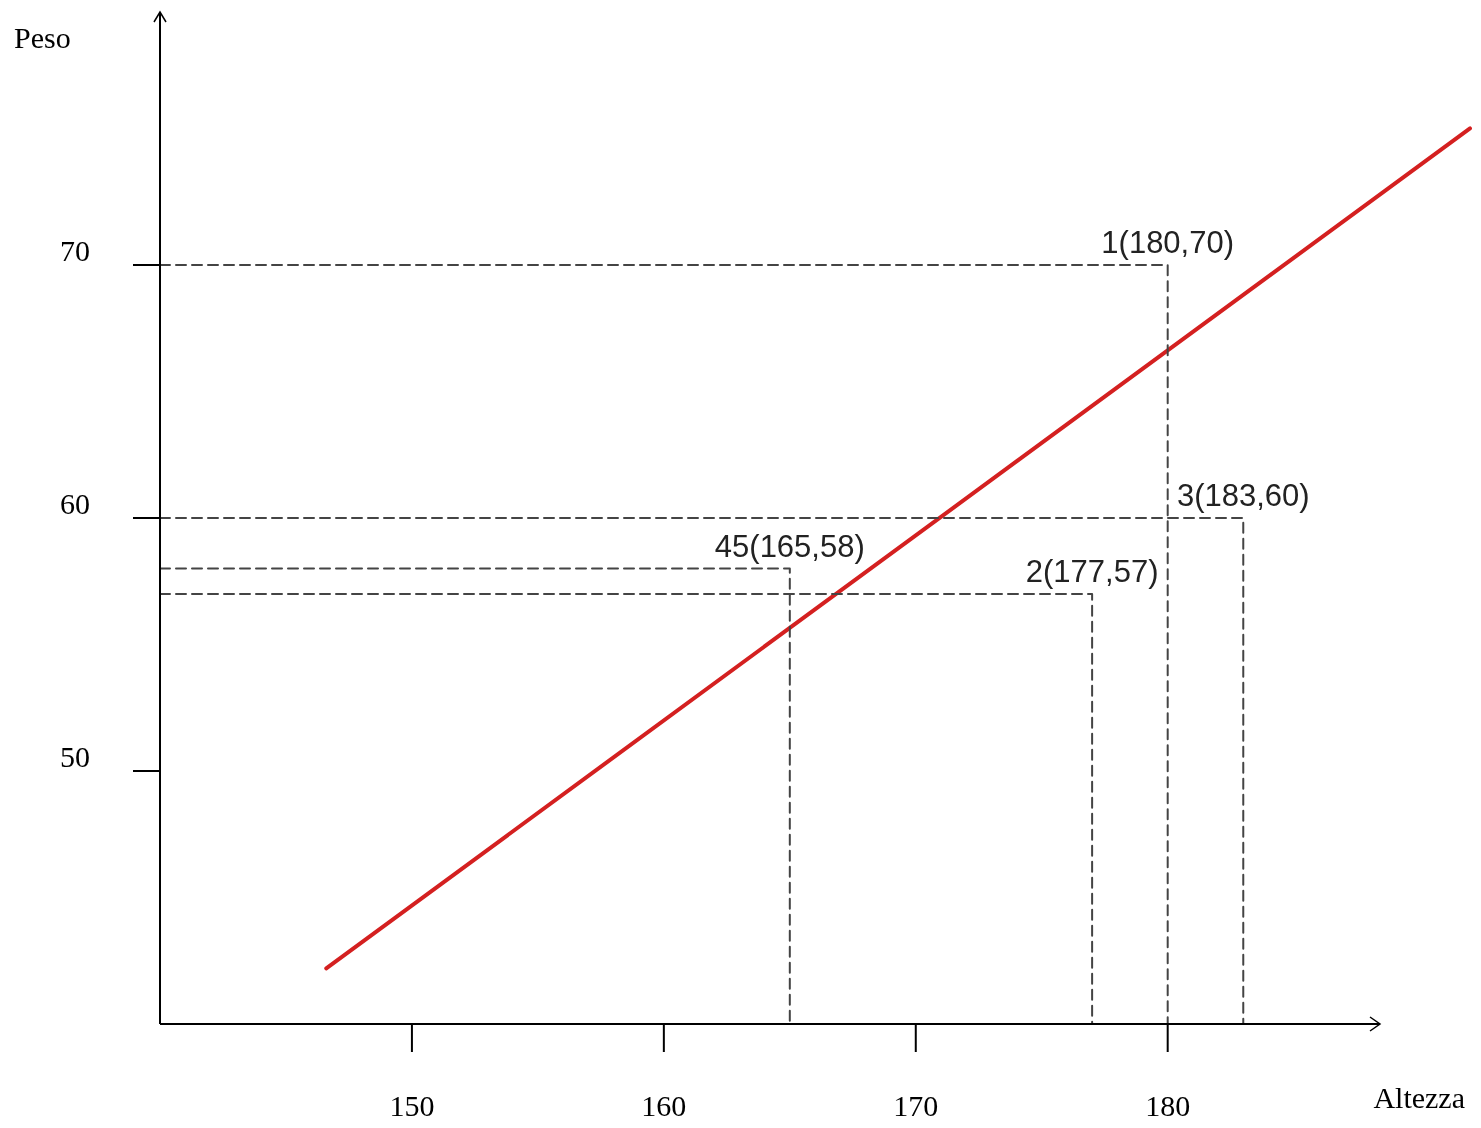 This screenshot has width=1481, height=1128. What do you see at coordinates (412, 1105) in the screenshot?
I see `x-tick-label: 150` at bounding box center [412, 1105].